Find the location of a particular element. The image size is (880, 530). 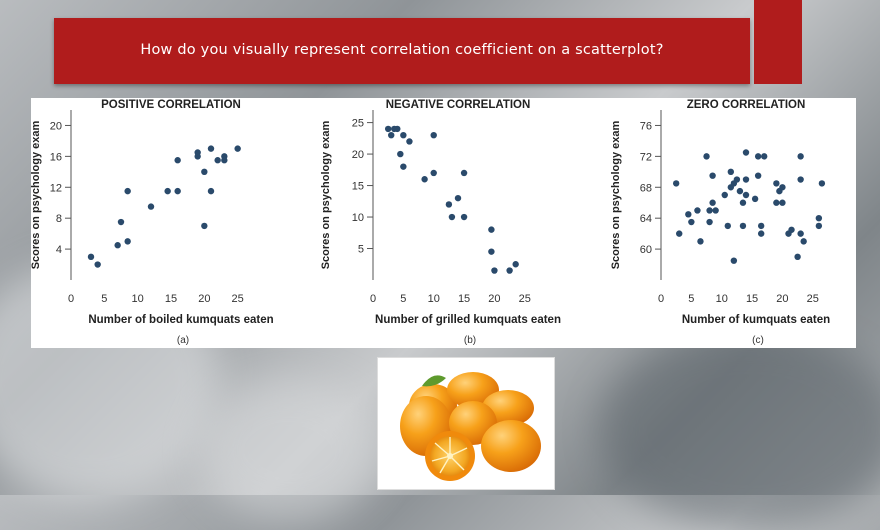

y-tick-label: 5 is located at coordinates (361, 250).